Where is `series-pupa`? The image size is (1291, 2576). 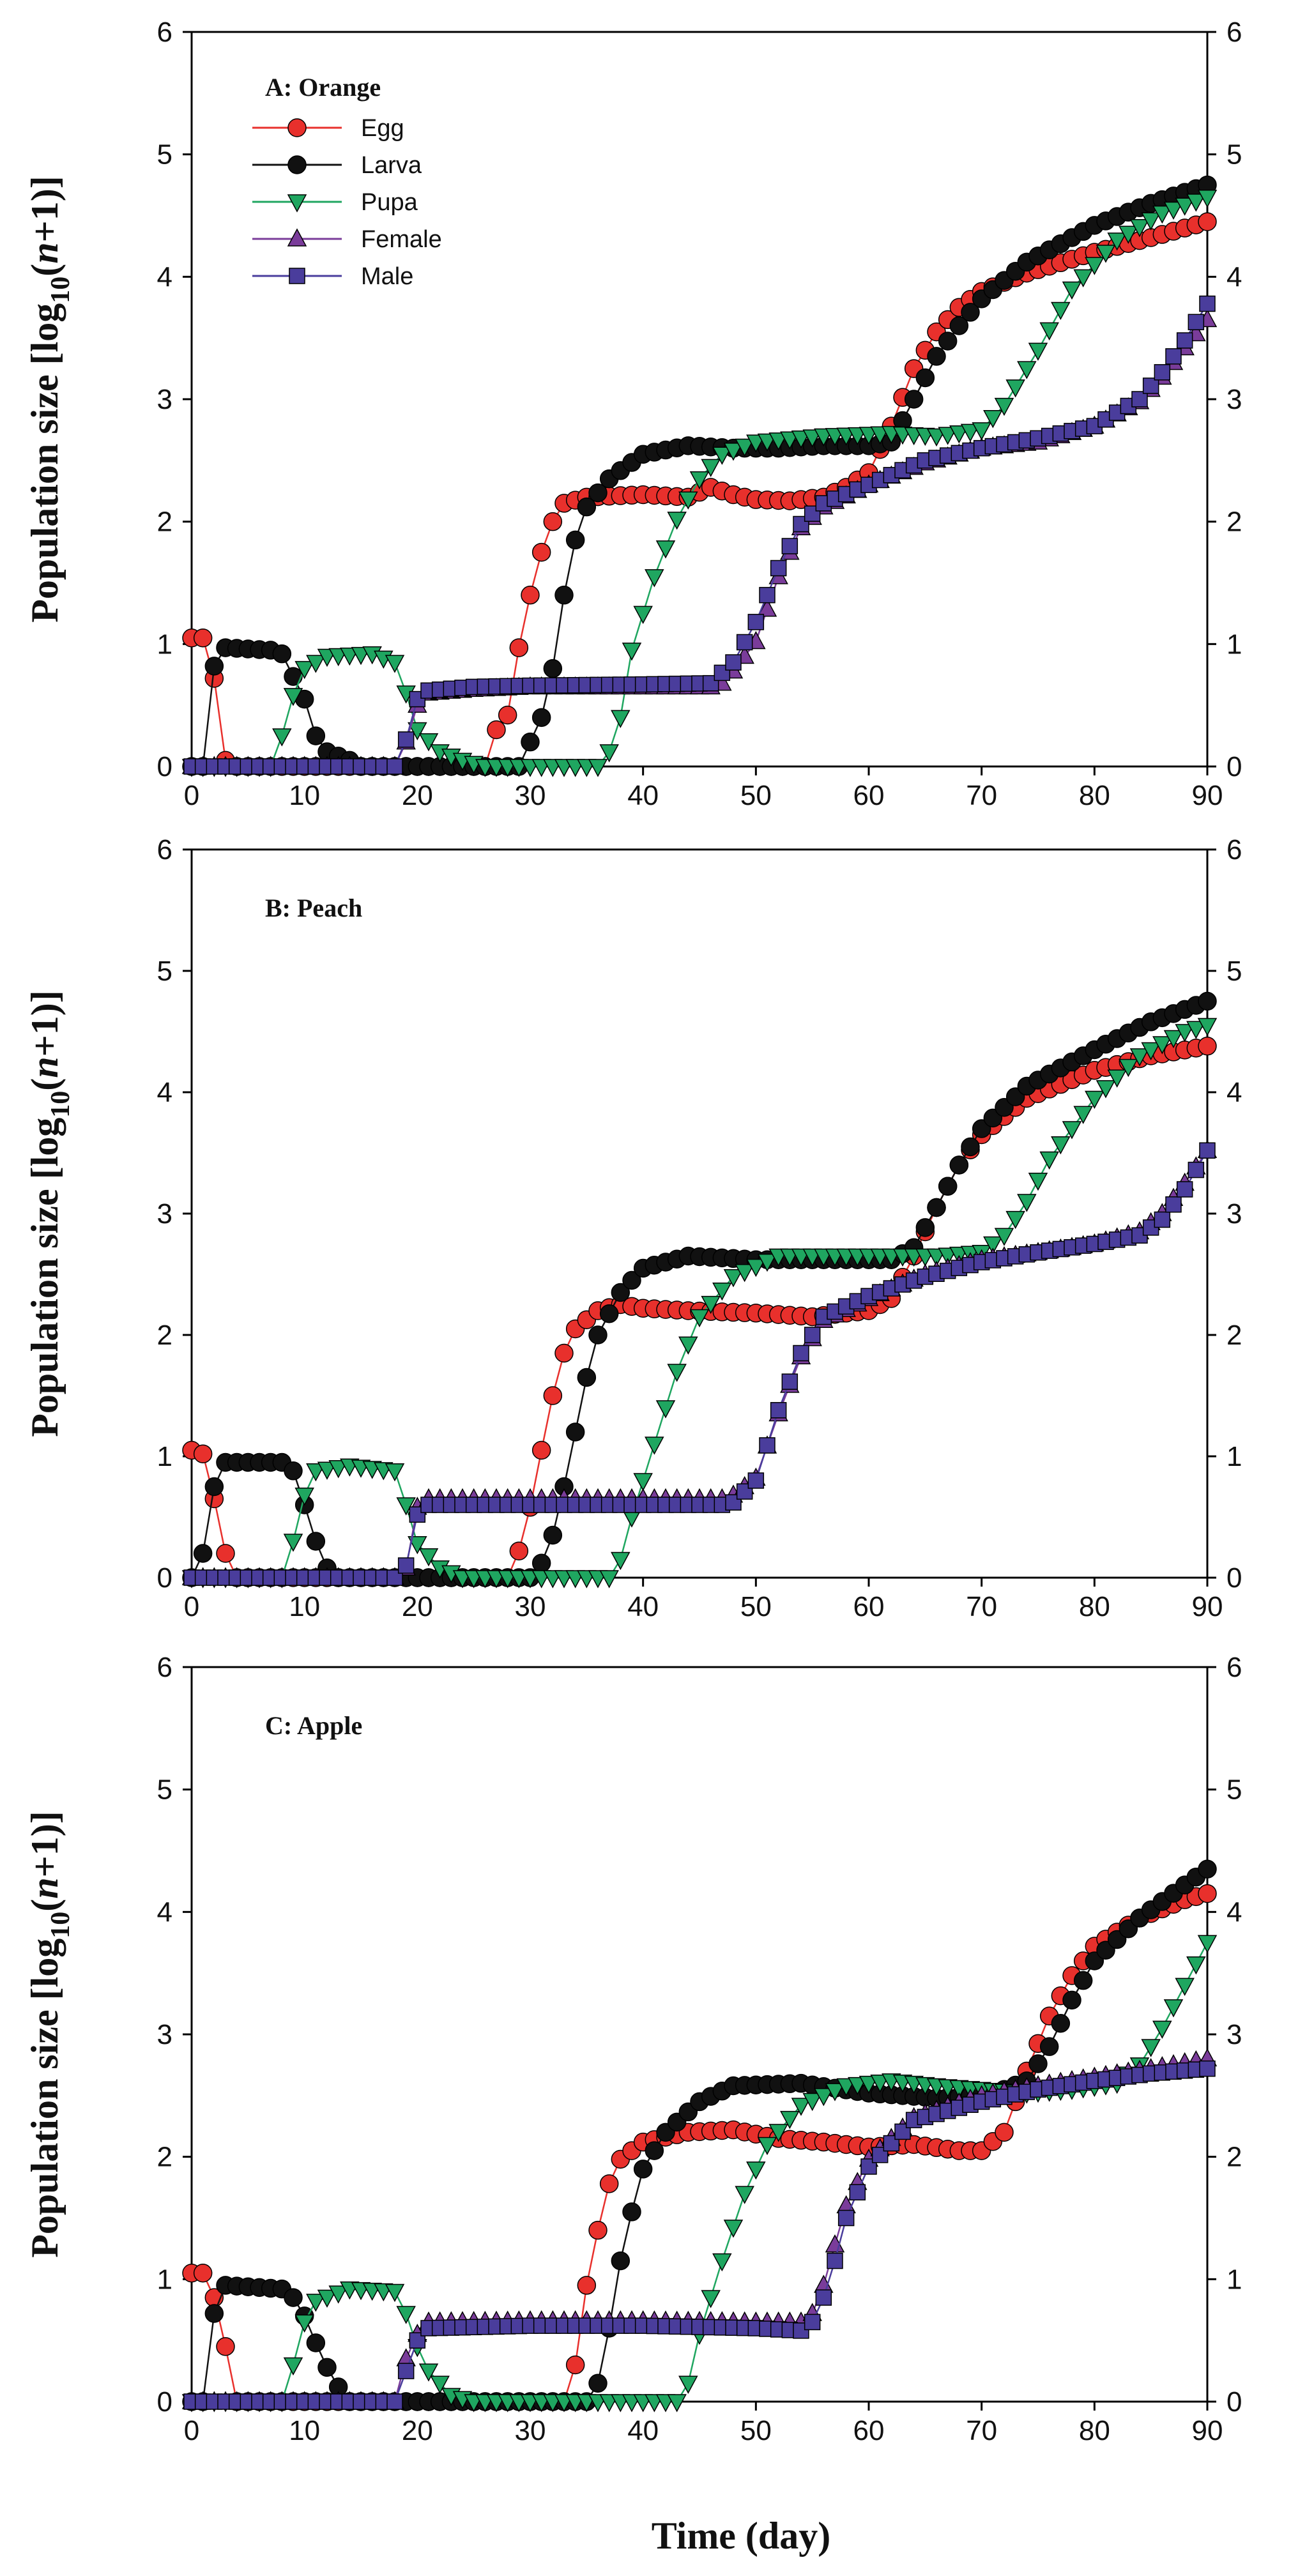 series-pupa is located at coordinates (700, 2173).